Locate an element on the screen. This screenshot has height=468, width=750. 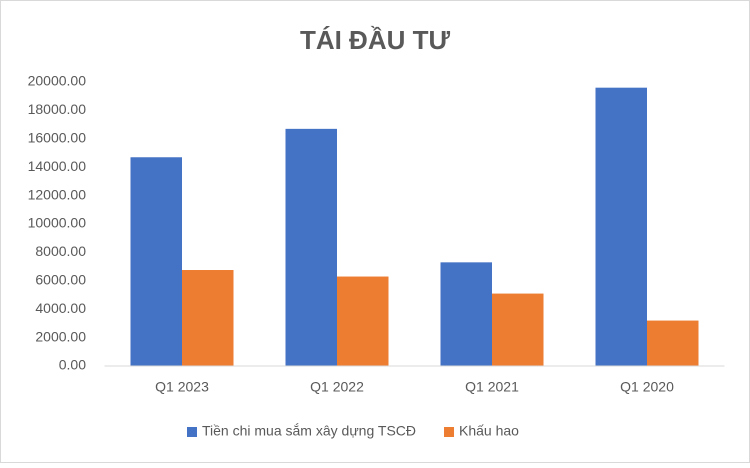
x-tick-label: Q1 2020 is located at coordinates (647, 387).